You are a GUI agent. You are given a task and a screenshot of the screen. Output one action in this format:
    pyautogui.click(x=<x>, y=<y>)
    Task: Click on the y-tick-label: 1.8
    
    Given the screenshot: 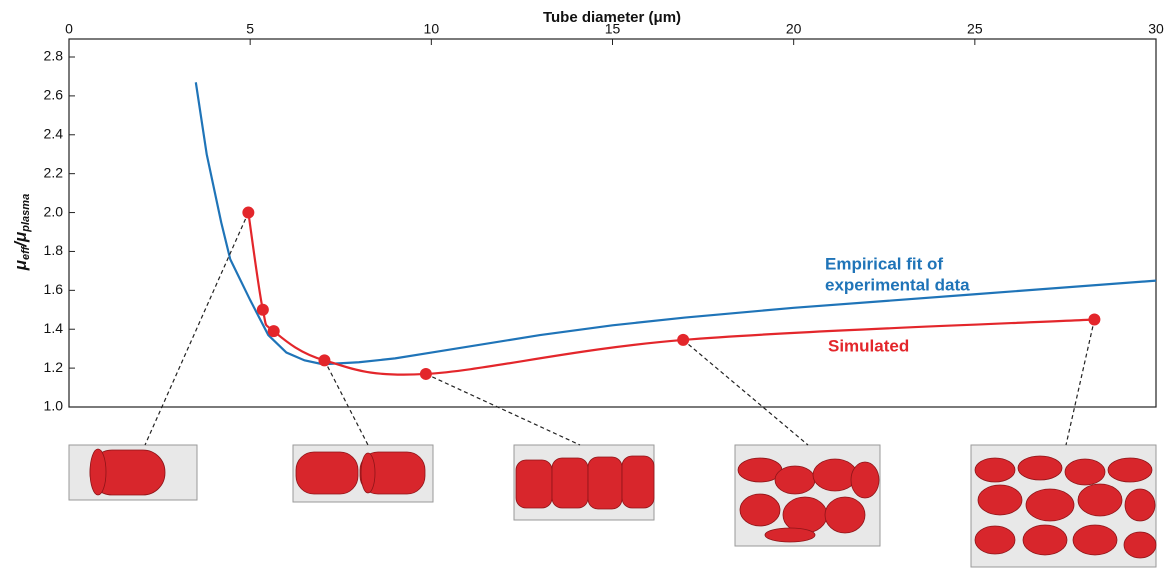 What is the action you would take?
    pyautogui.click(x=54, y=250)
    